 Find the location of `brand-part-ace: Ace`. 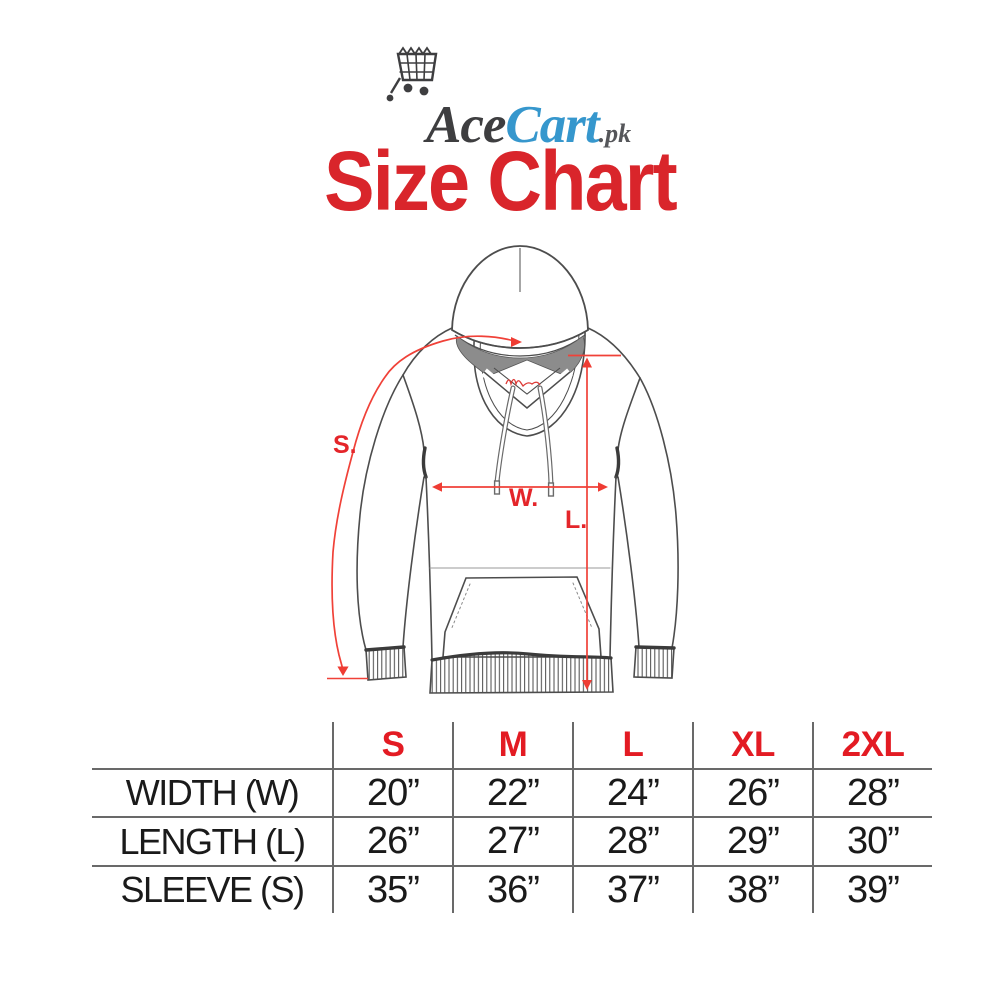

brand-part-ace: Ace is located at coordinates (466, 125).